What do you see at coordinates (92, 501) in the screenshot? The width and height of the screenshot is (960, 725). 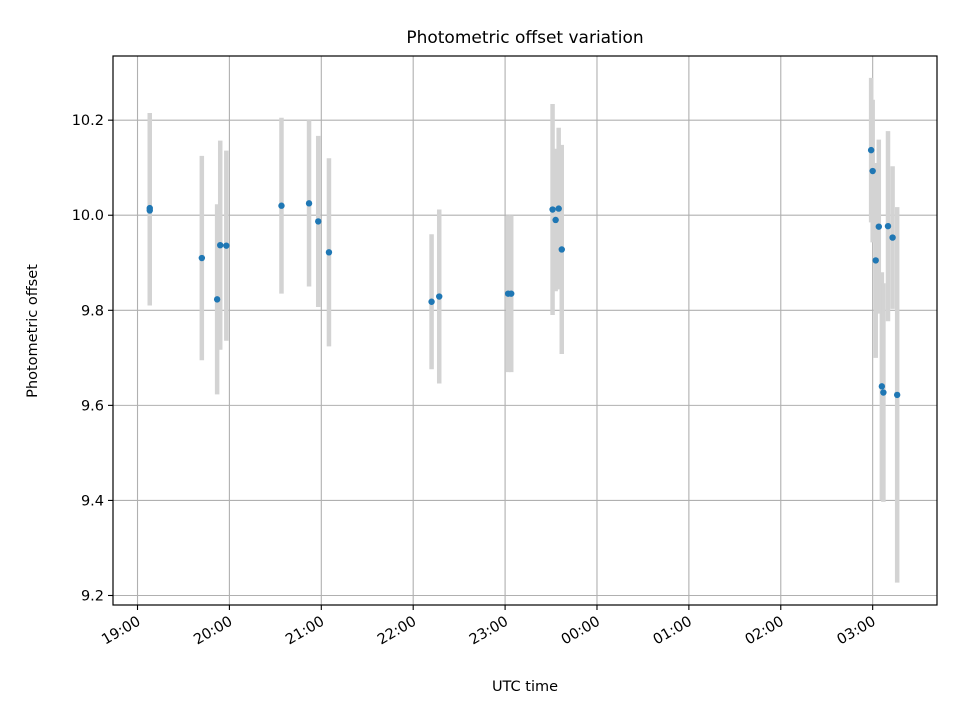 I see `y-tick-label: 9.4` at bounding box center [92, 501].